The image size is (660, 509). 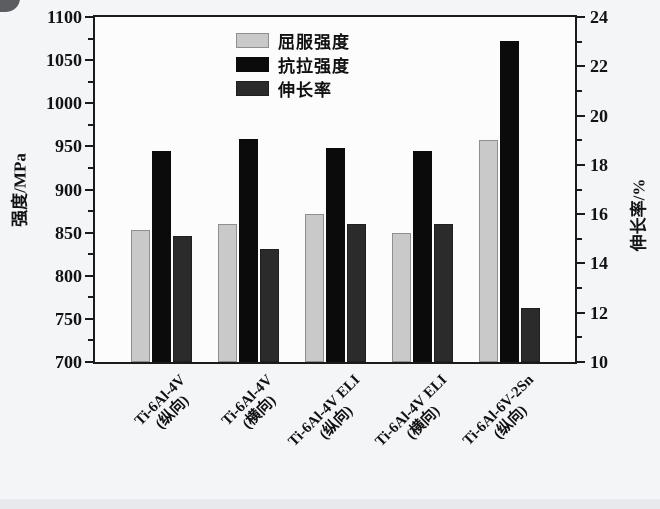 What do you see at coordinates (68, 275) in the screenshot?
I see `left-axis-tick-label: 800` at bounding box center [68, 275].